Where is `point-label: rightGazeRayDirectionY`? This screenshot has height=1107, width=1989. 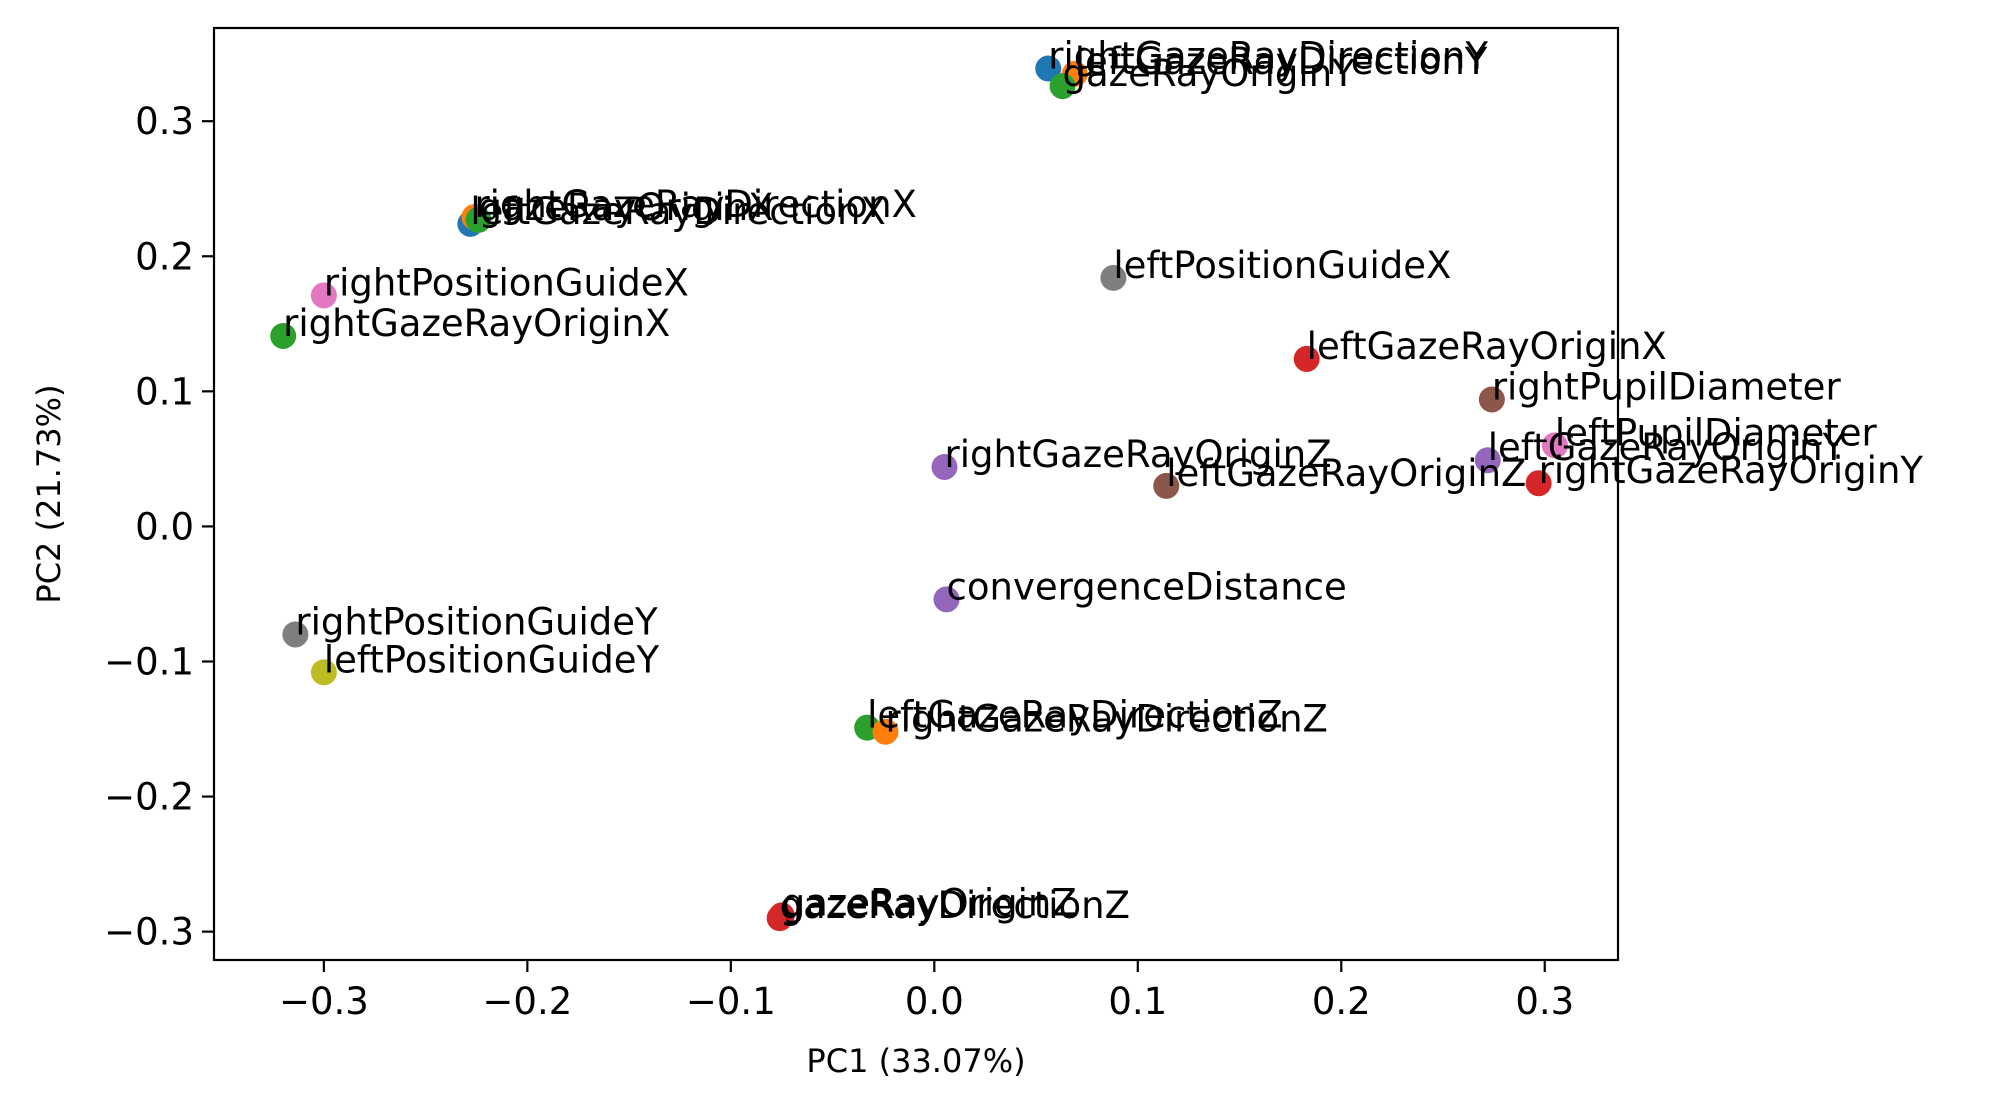 point-label: rightGazeRayDirectionY is located at coordinates (1268, 56).